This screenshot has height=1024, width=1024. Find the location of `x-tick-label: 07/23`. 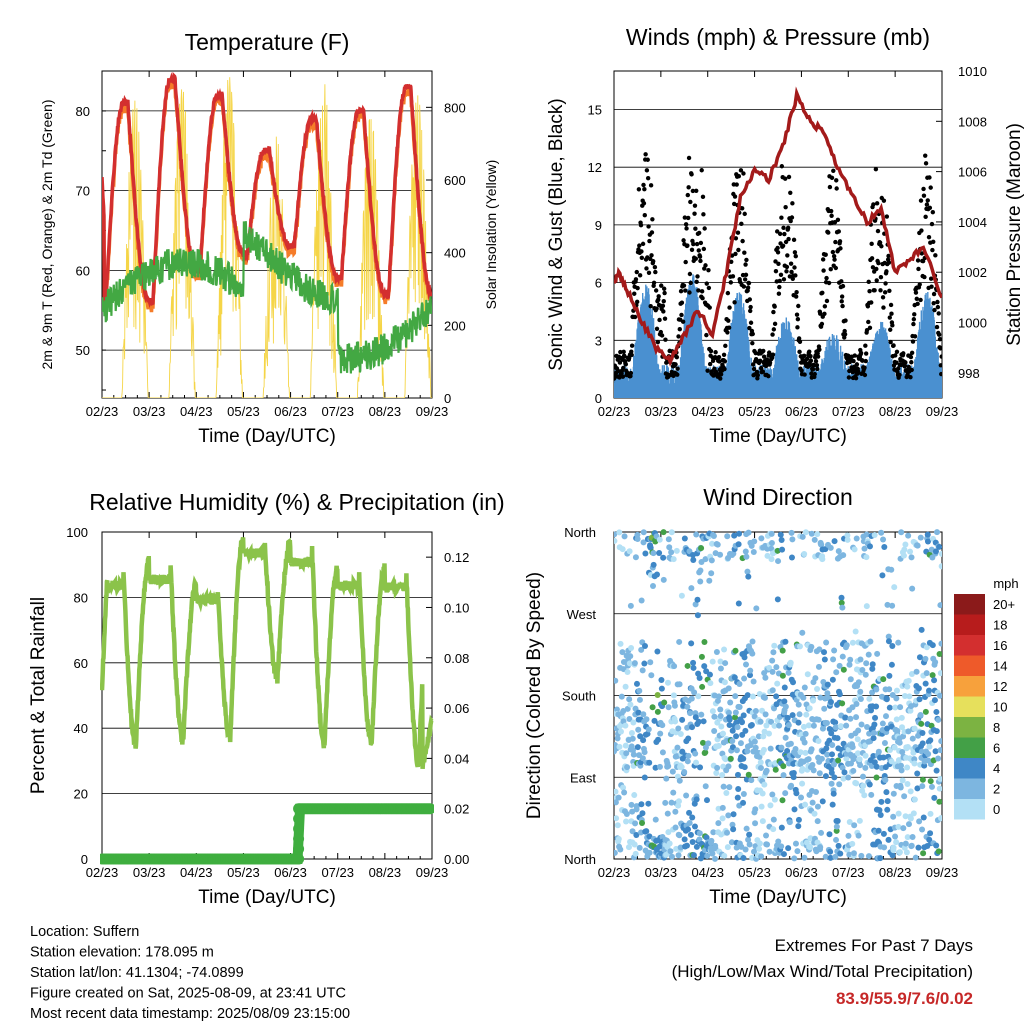

x-tick-label: 07/23 is located at coordinates (337, 411).